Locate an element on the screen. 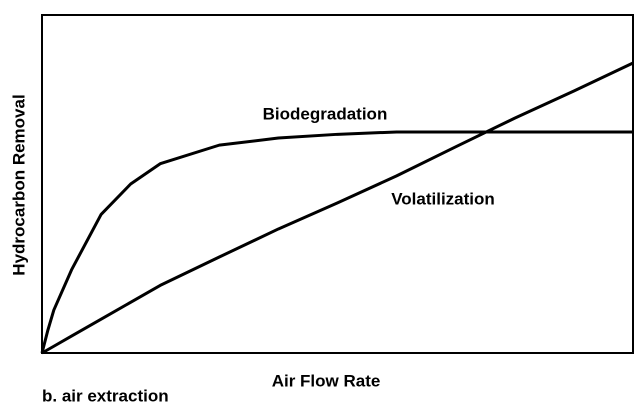 This screenshot has width=636, height=407. x-axis-title: Air Flow Rate is located at coordinates (326, 380).